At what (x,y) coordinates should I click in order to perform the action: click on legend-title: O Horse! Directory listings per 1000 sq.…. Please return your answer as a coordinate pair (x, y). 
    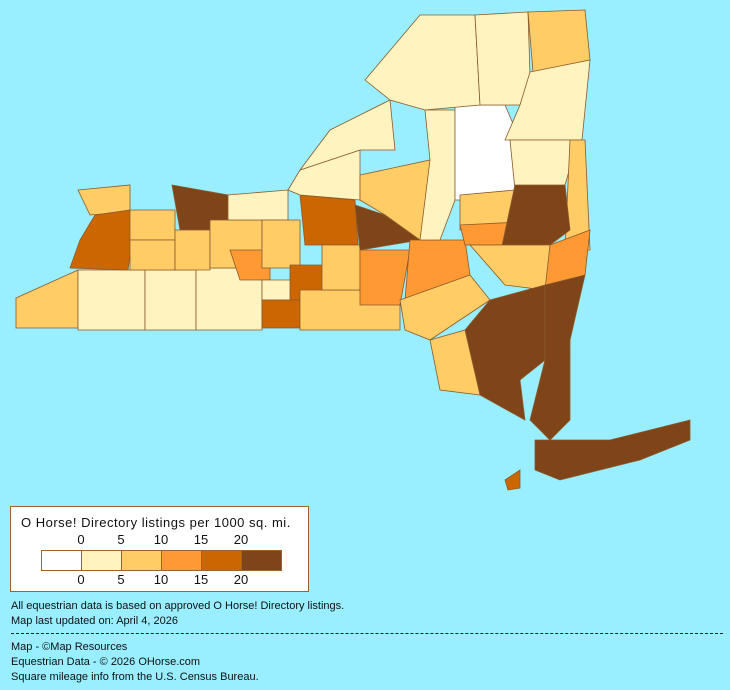
    Looking at the image, I should click on (156, 522).